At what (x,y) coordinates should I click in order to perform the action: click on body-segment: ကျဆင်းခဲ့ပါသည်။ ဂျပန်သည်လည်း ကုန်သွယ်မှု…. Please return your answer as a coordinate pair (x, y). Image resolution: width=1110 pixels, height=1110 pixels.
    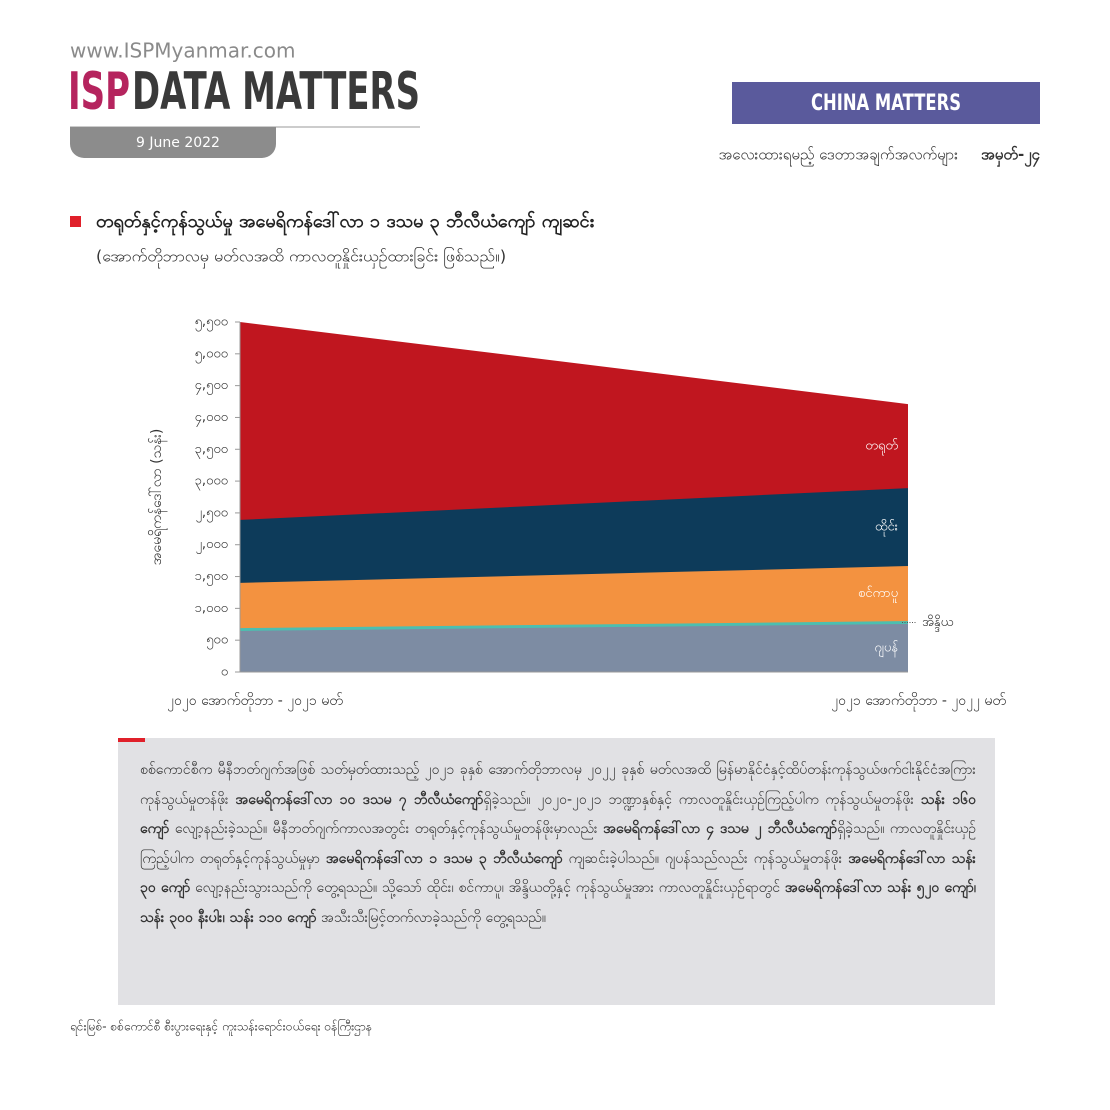
    Looking at the image, I should click on (705, 858).